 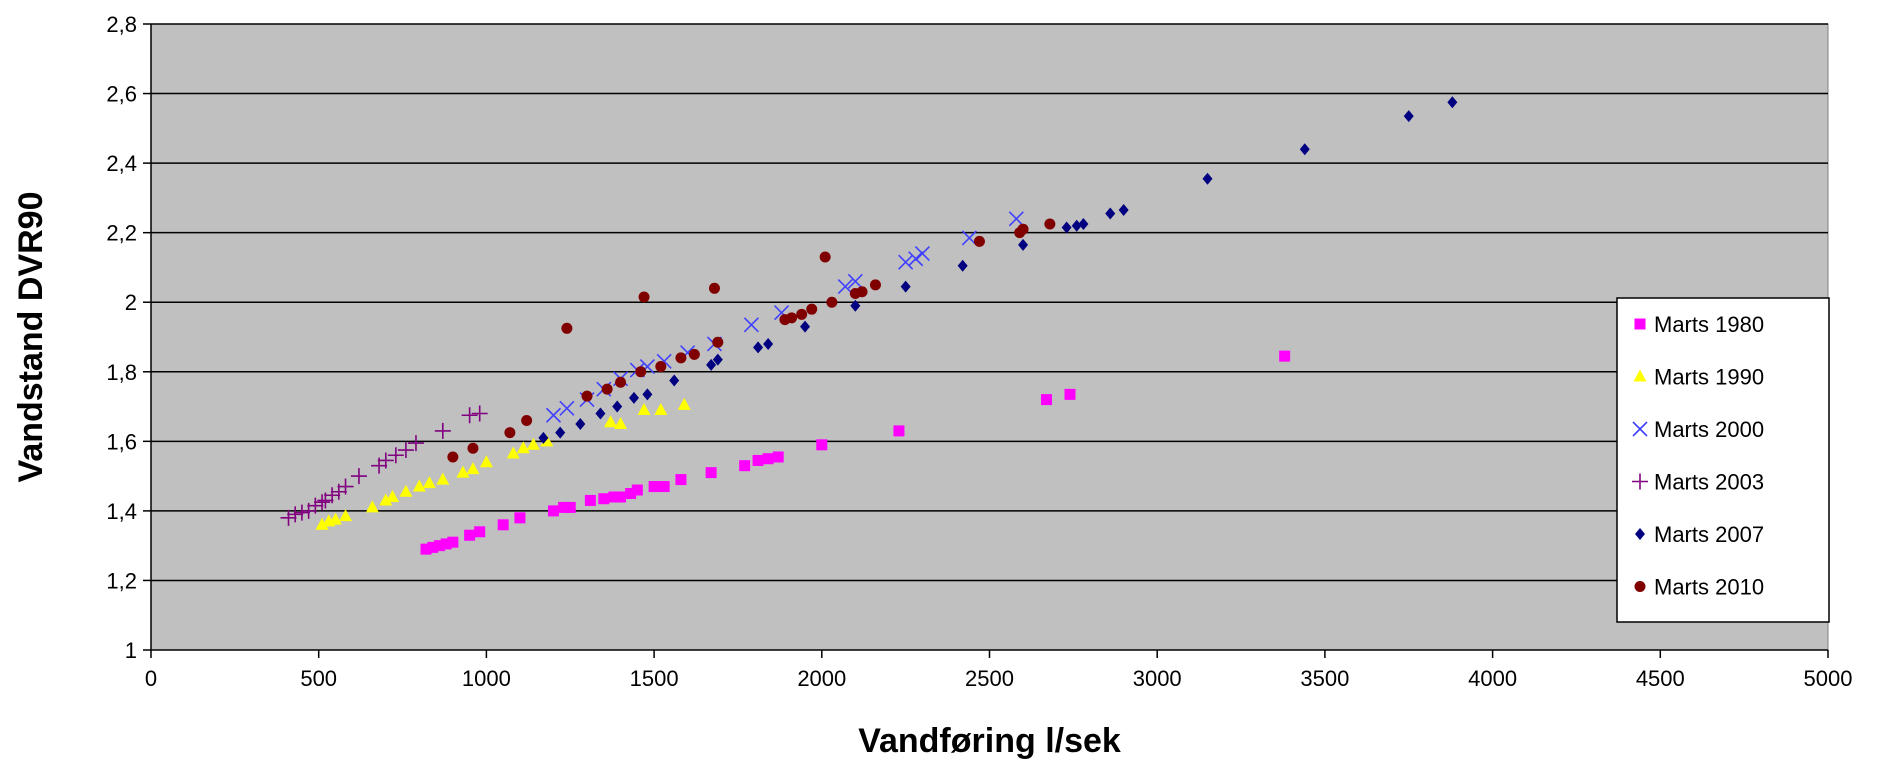 What do you see at coordinates (1709, 377) in the screenshot?
I see `legend-label: Marts 1990` at bounding box center [1709, 377].